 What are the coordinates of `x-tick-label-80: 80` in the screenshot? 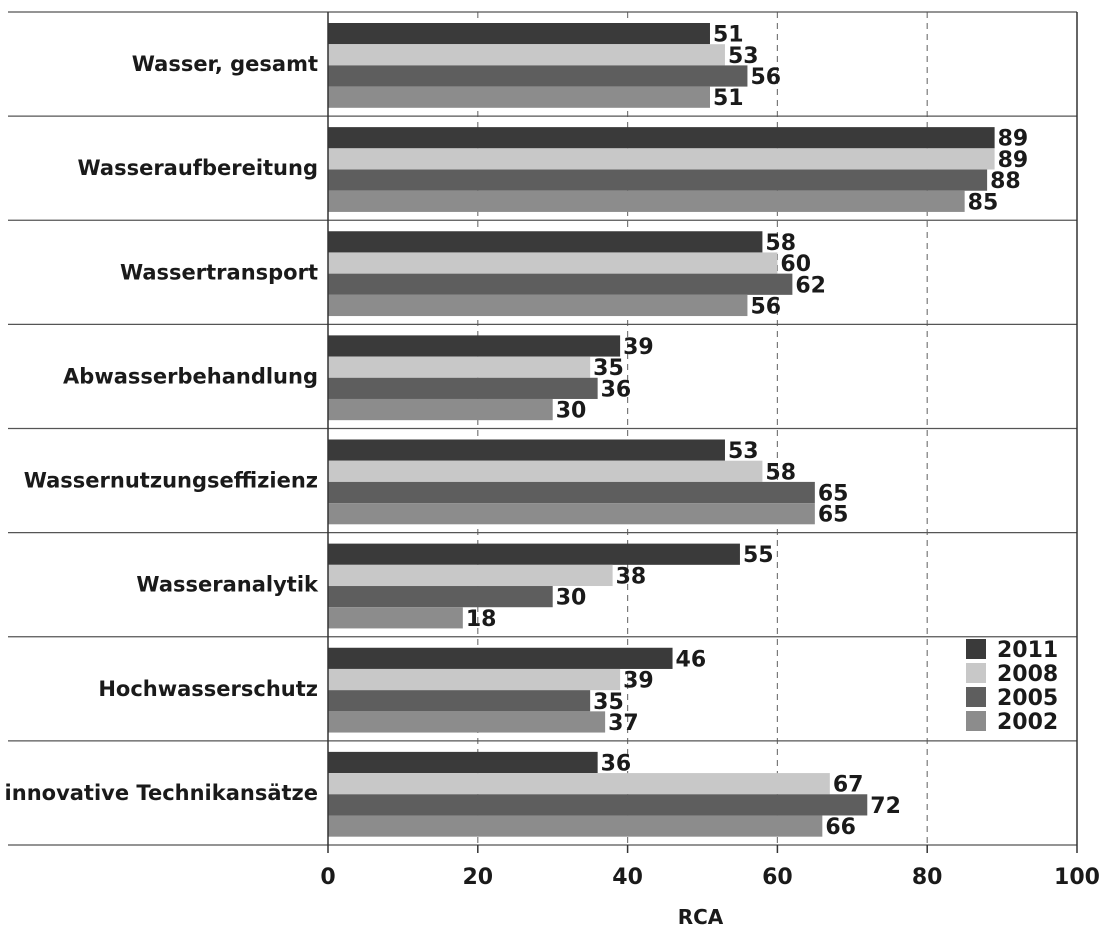 It's located at (927, 877).